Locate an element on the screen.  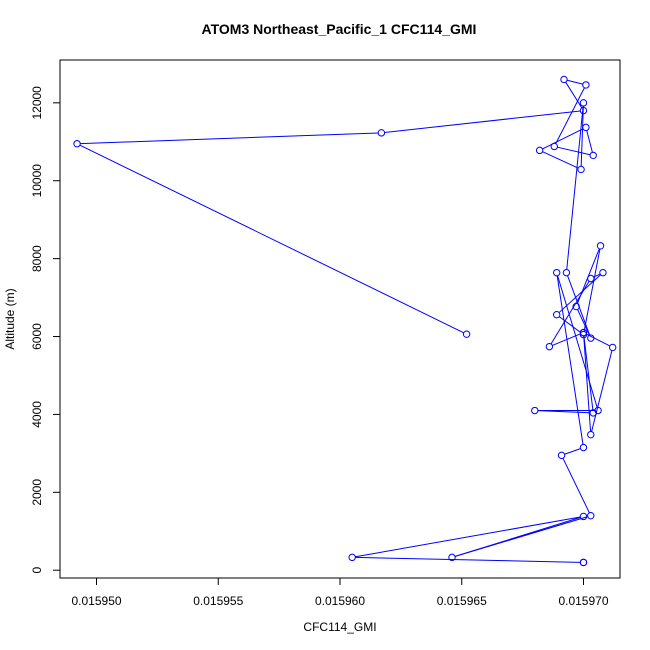
y-tick-label: 8000 is located at coordinates (37, 258).